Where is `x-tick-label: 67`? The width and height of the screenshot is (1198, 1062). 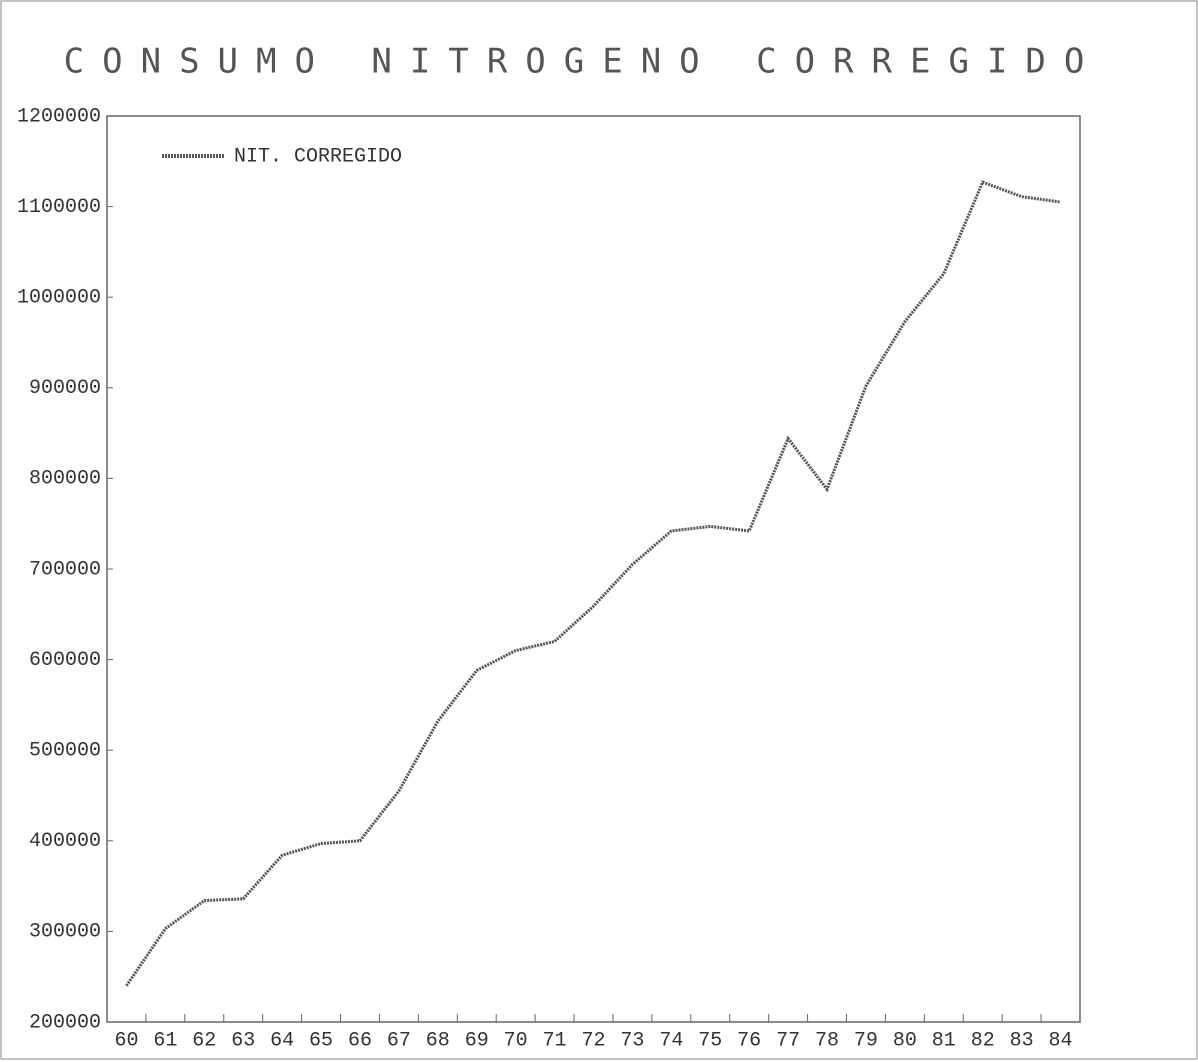
x-tick-label: 67 is located at coordinates (399, 1040).